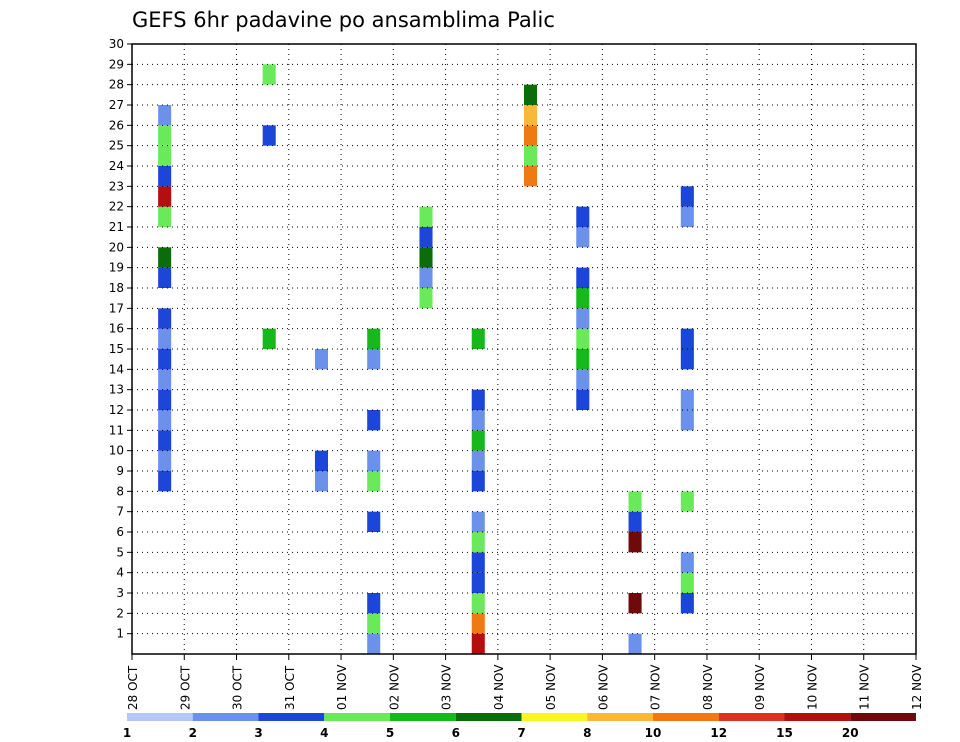  What do you see at coordinates (116, 430) in the screenshot?
I see `y-tick-label: 11` at bounding box center [116, 430].